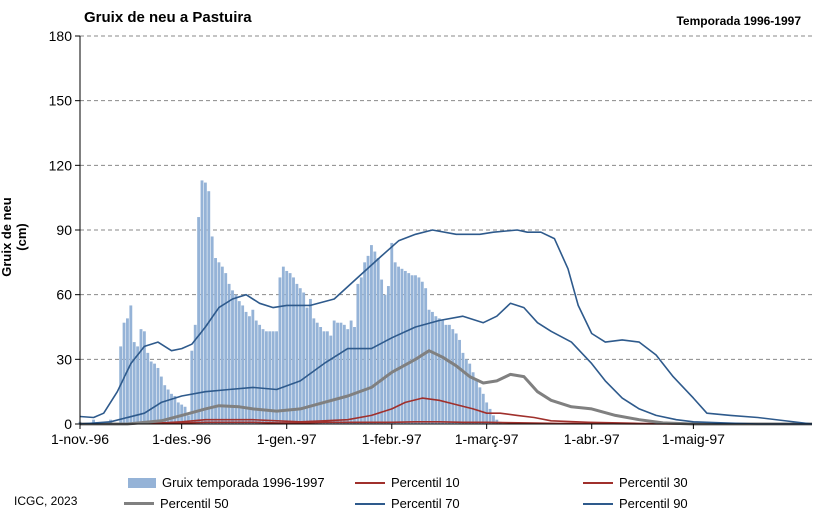 This screenshot has width=815, height=524. What do you see at coordinates (287, 439) in the screenshot?
I see `x-tick-label: 1-gen.-97` at bounding box center [287, 439].